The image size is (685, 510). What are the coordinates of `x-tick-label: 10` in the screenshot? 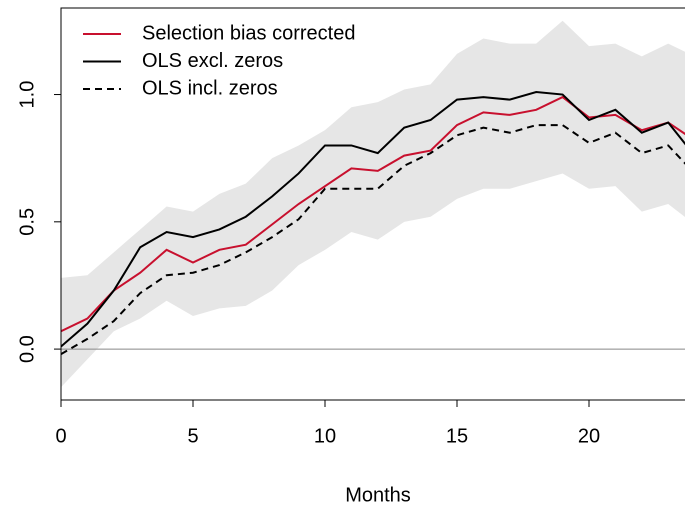 It's located at (325, 436).